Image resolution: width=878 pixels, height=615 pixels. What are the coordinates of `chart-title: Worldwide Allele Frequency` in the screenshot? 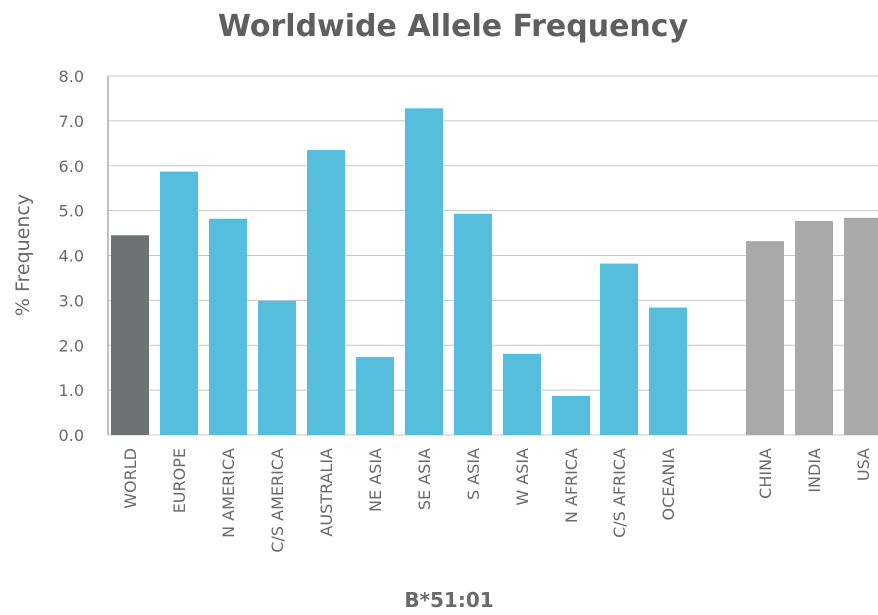 It's located at (453, 26).